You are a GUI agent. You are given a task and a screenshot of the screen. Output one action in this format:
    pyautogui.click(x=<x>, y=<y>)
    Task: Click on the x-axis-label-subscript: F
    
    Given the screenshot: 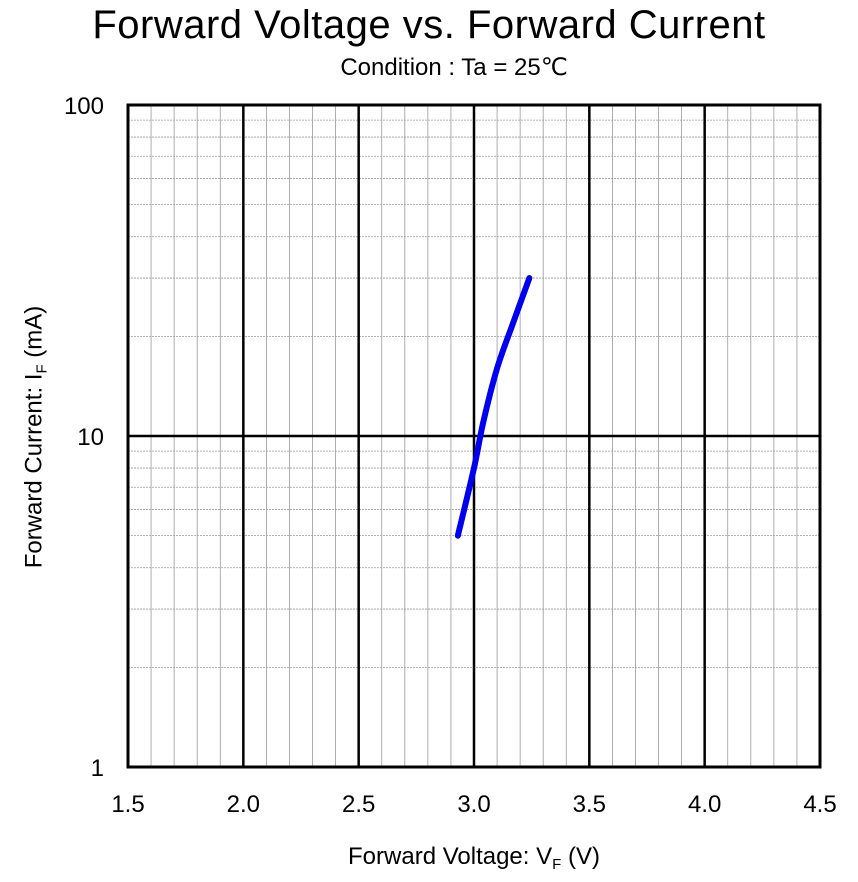 What is the action you would take?
    pyautogui.click(x=557, y=864)
    